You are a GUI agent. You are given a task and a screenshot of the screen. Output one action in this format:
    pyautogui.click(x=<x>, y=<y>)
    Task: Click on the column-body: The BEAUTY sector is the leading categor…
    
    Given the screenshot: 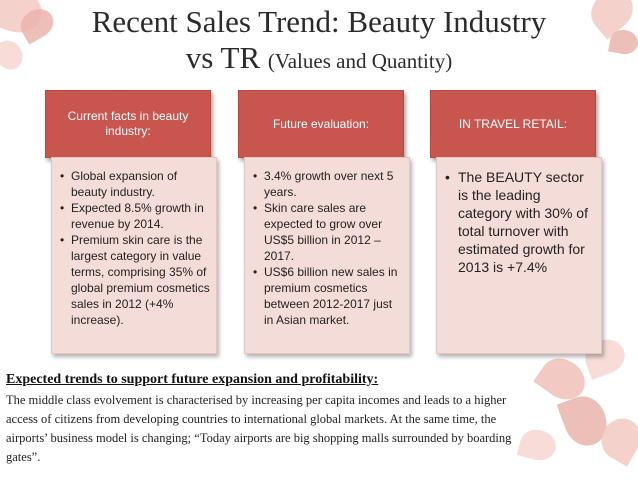 What is the action you would take?
    pyautogui.click(x=519, y=255)
    